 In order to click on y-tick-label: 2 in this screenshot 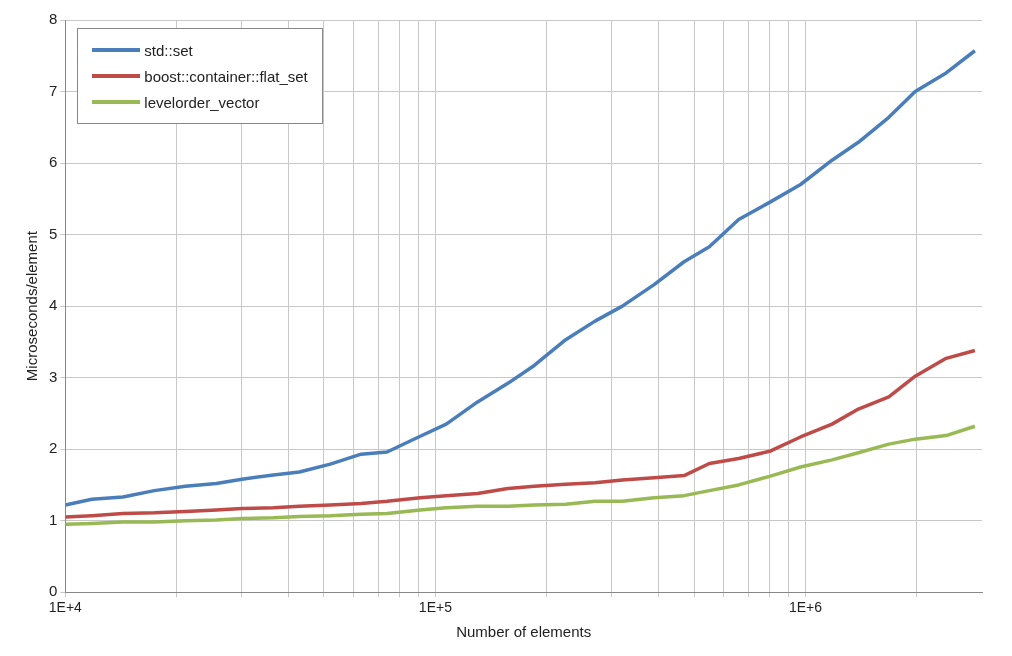, I will do `click(53, 448)`.